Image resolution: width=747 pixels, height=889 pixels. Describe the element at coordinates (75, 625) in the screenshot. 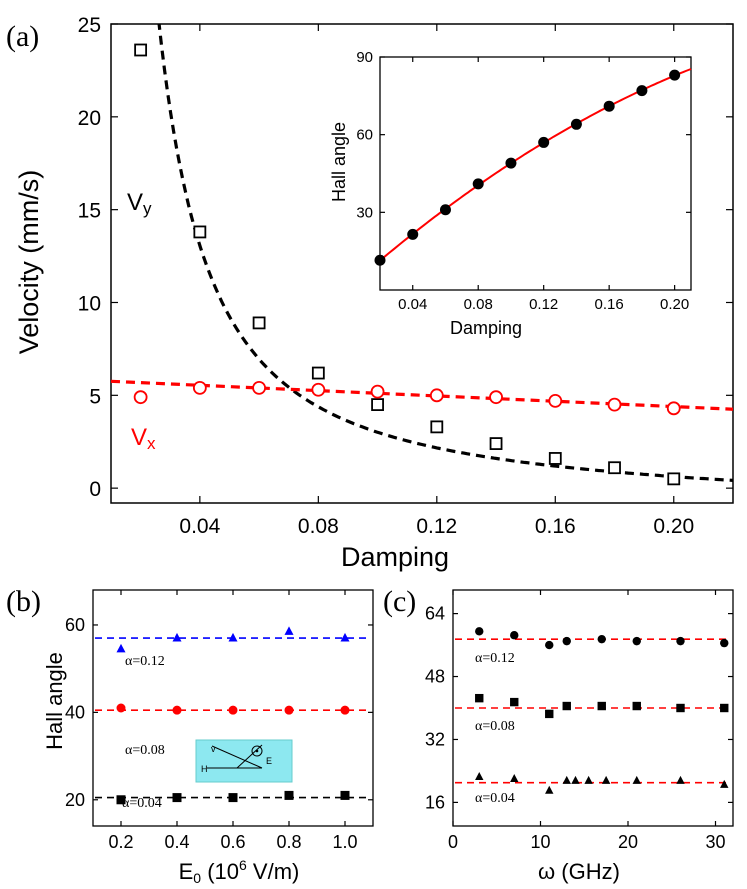

I see `panel-b-ytick-label-2: 60` at that location.